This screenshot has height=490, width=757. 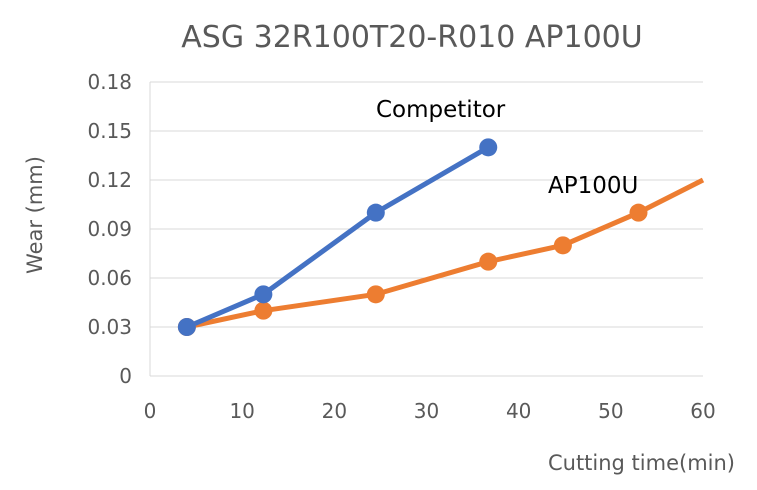 I want to click on series-label-ap100u: AP100U, so click(x=593, y=186).